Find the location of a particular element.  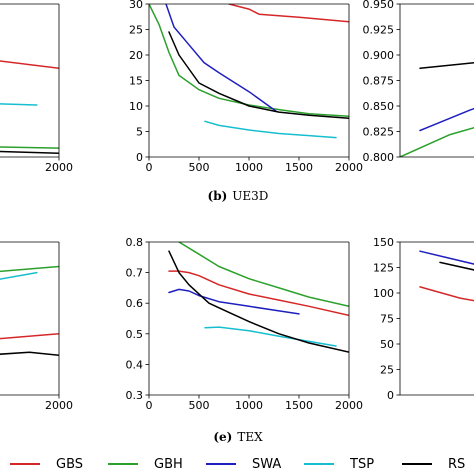

y-tick-label: 30 is located at coordinates (136, 5).